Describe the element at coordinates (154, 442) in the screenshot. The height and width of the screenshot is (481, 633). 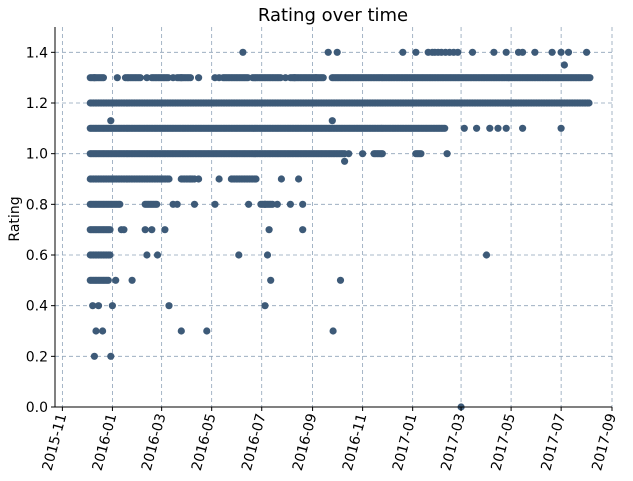
I see `x-tick-label: 2016-03` at that location.